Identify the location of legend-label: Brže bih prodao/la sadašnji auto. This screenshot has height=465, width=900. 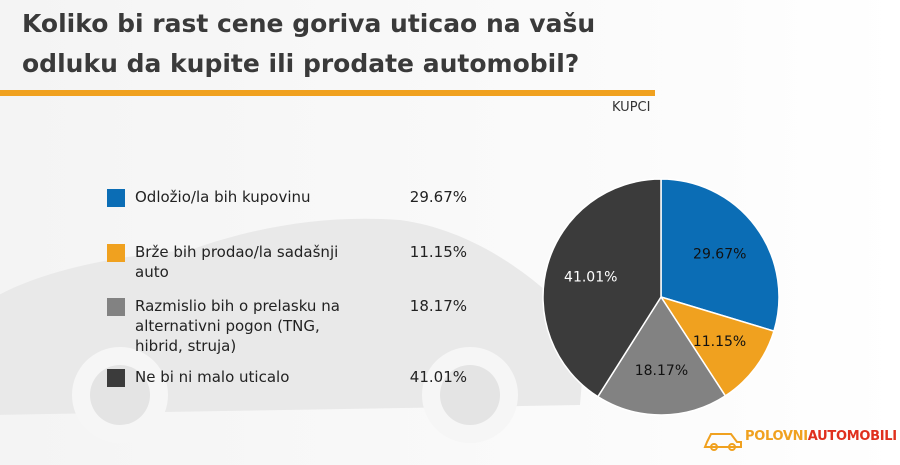
(237, 262).